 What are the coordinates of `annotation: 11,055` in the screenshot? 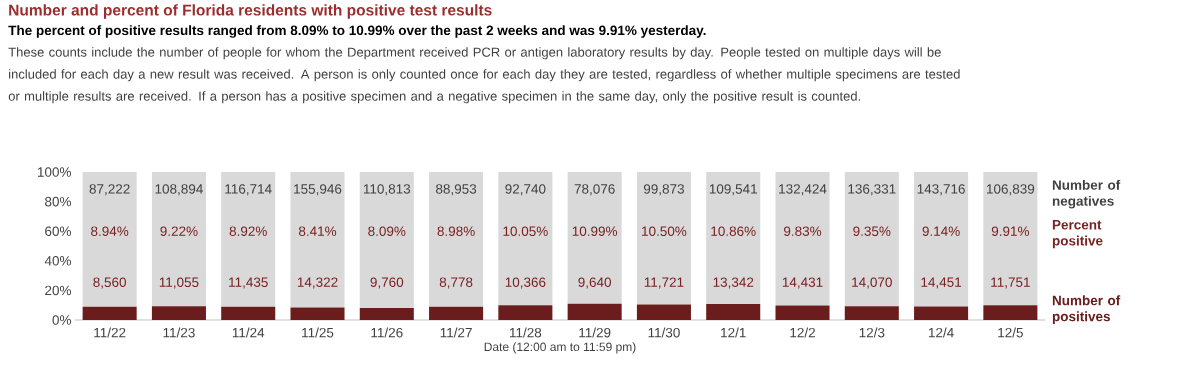 It's located at (179, 283).